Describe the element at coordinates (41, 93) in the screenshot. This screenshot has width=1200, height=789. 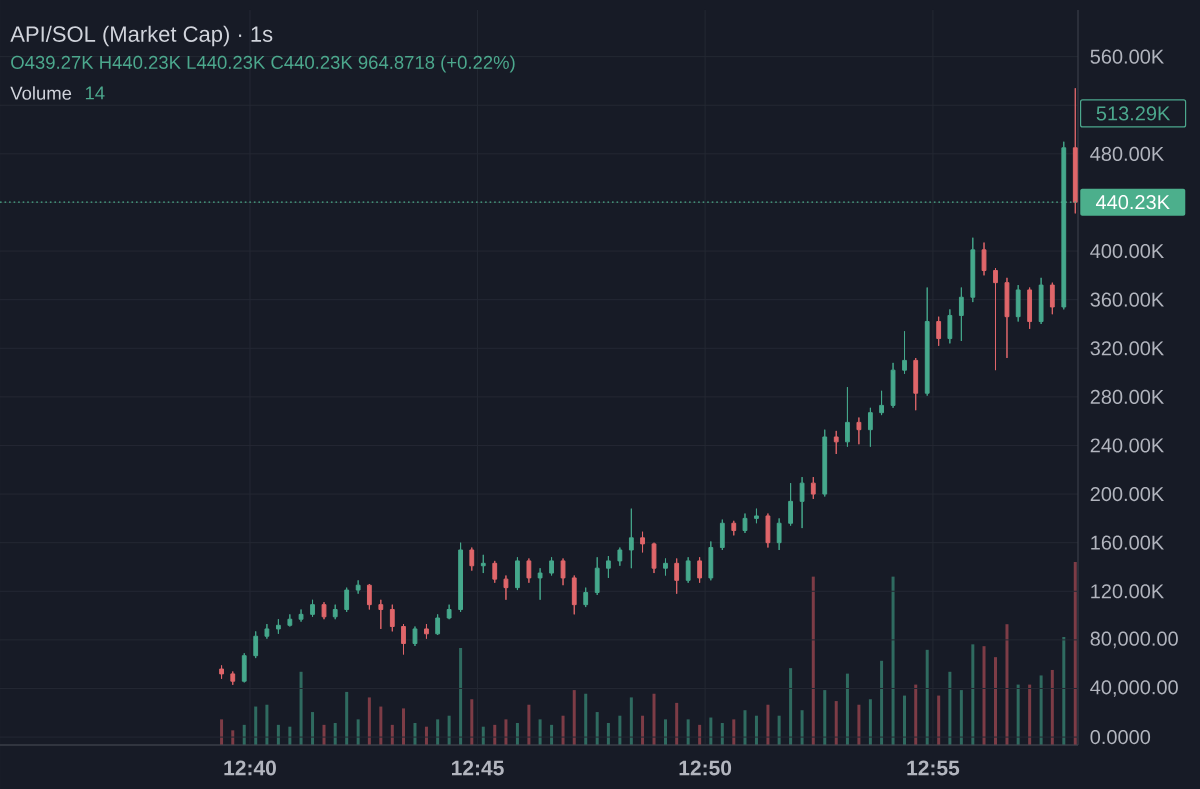
I see `chart-title: Volume` at that location.